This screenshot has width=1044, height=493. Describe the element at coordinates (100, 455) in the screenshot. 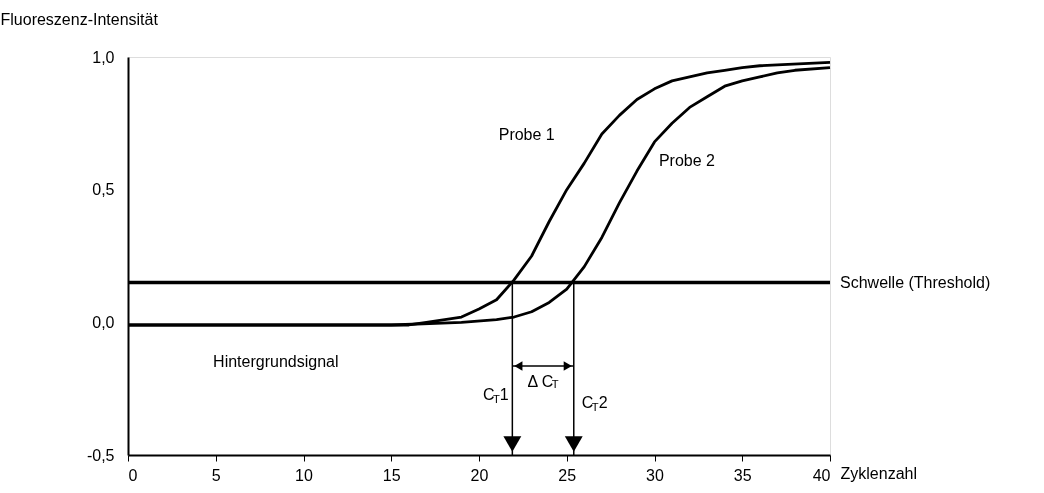

I see `y-tick-label: -0,5` at that location.